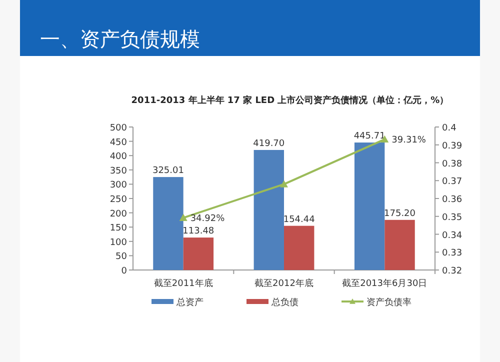  What do you see at coordinates (400, 213) in the screenshot?
I see `data-label: 175.20` at bounding box center [400, 213].